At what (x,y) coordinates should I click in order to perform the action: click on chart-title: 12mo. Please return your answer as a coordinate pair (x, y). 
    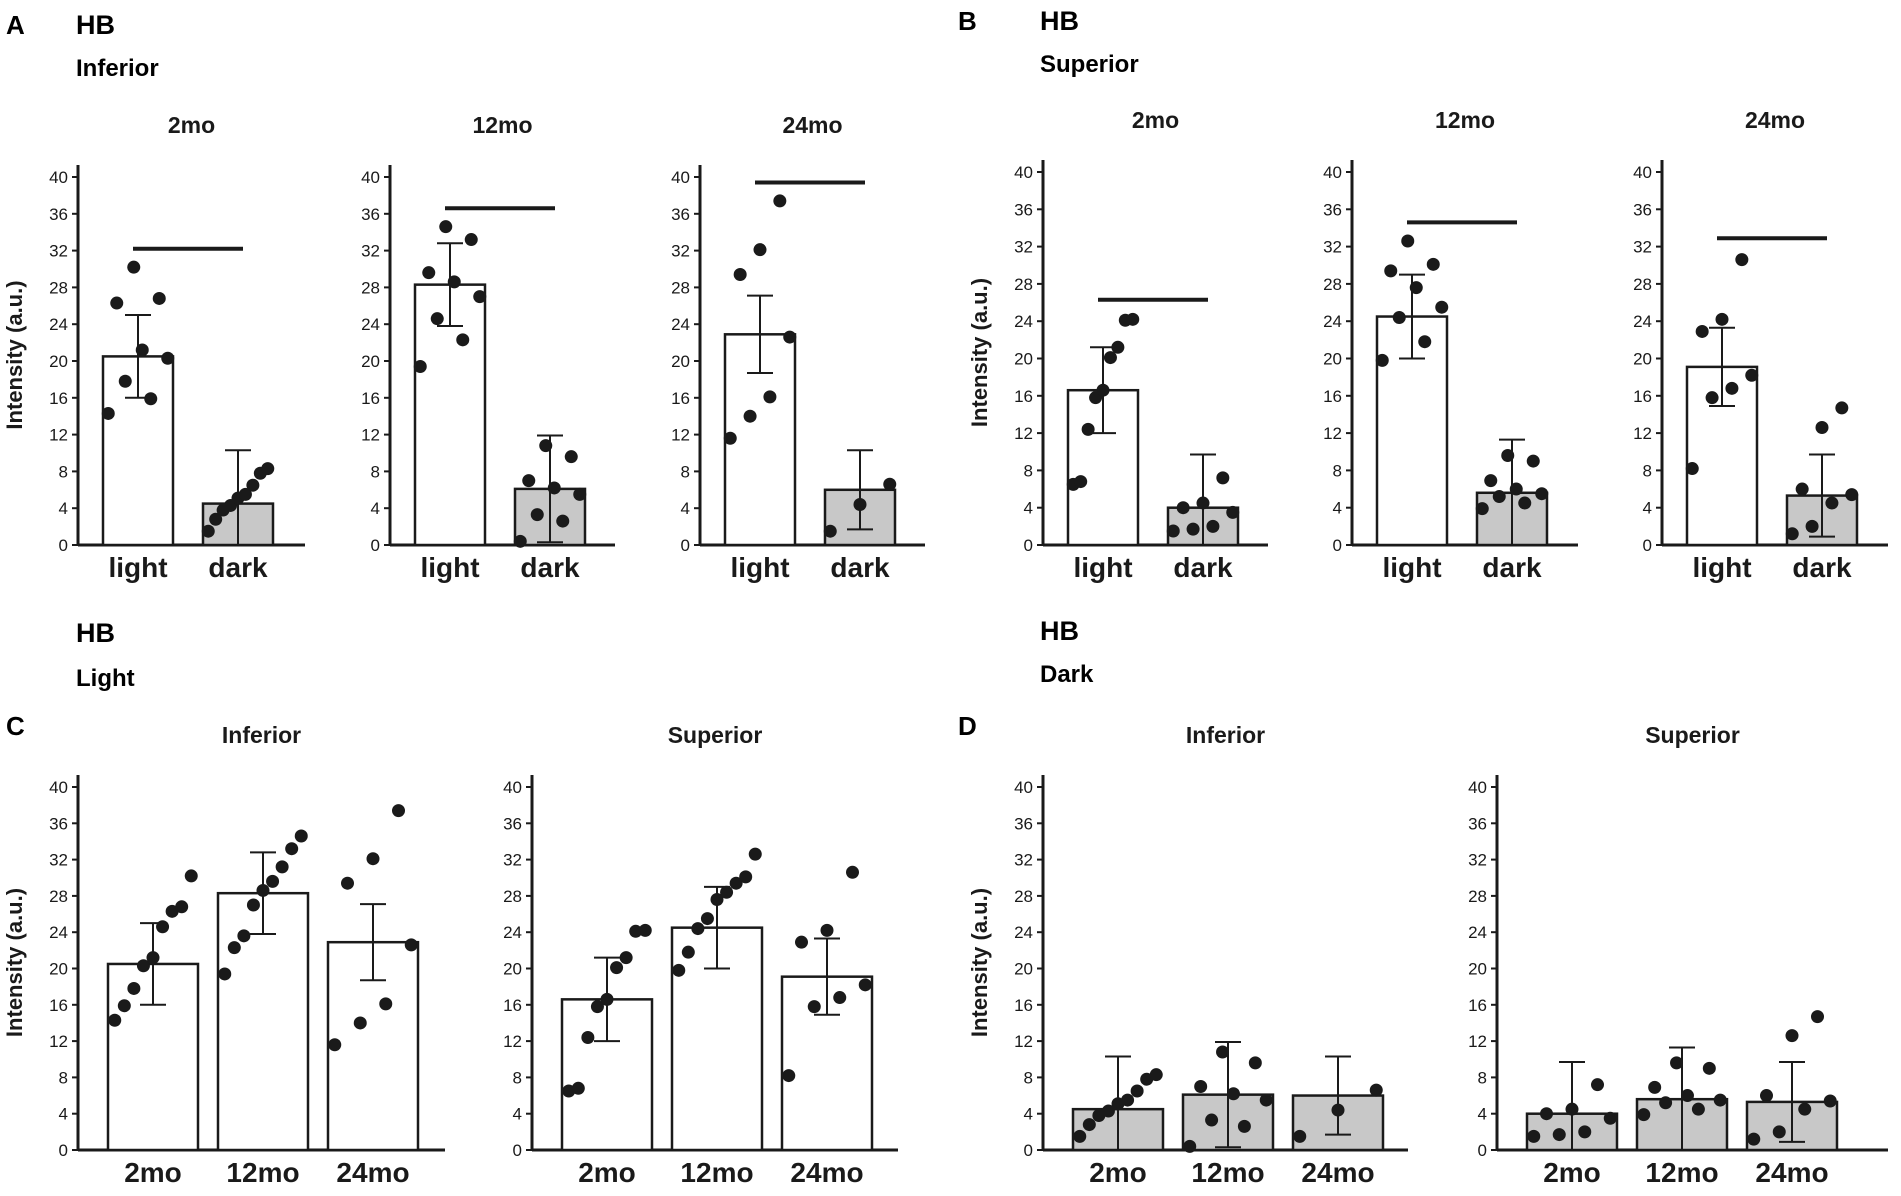
    Looking at the image, I should click on (502, 125).